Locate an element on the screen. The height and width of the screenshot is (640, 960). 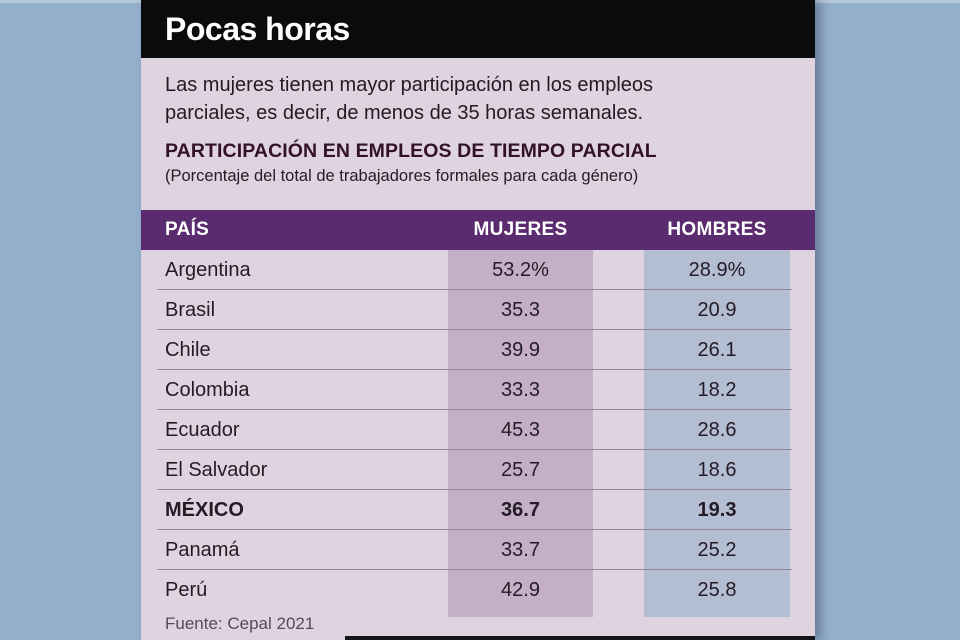
mujeres-value-cell: 45.3 is located at coordinates (520, 429).